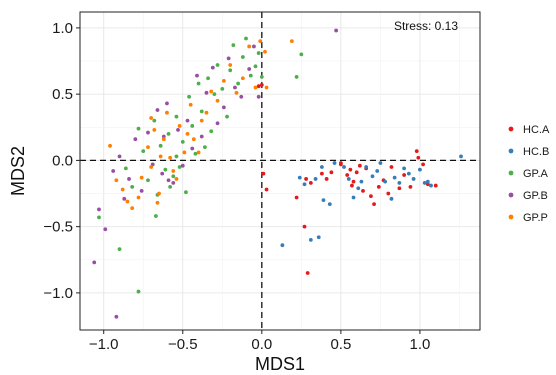 The width and height of the screenshot is (556, 375). What do you see at coordinates (529, 174) in the screenshot?
I see `legend: HC.A HC.B GP.A GP.B GP.P` at bounding box center [529, 174].